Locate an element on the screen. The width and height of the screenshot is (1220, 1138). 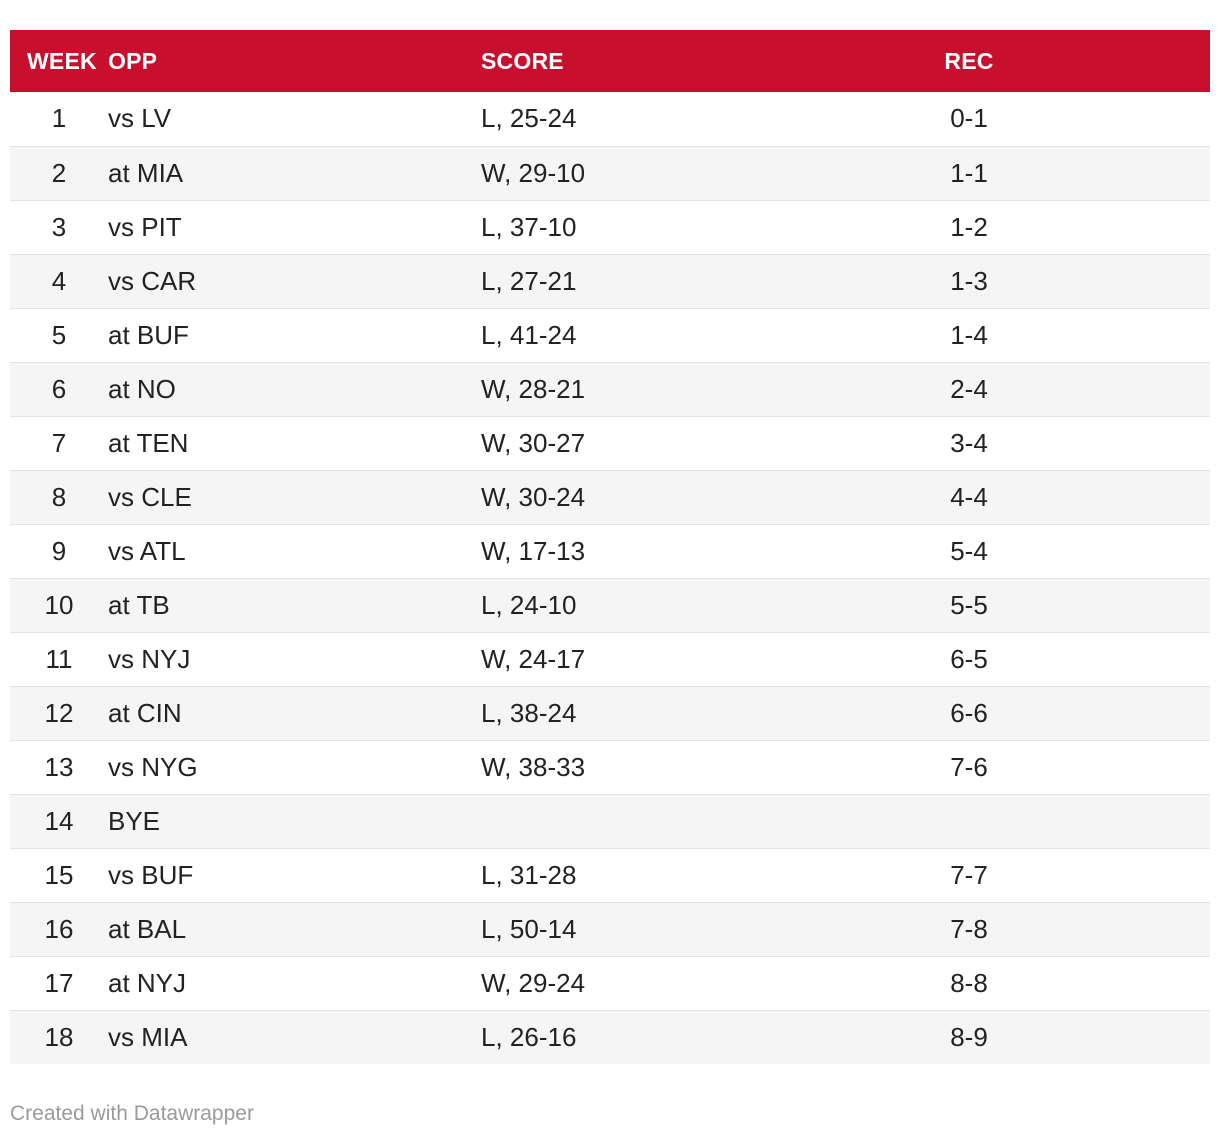
cell-rec: 7-6 is located at coordinates (969, 766).